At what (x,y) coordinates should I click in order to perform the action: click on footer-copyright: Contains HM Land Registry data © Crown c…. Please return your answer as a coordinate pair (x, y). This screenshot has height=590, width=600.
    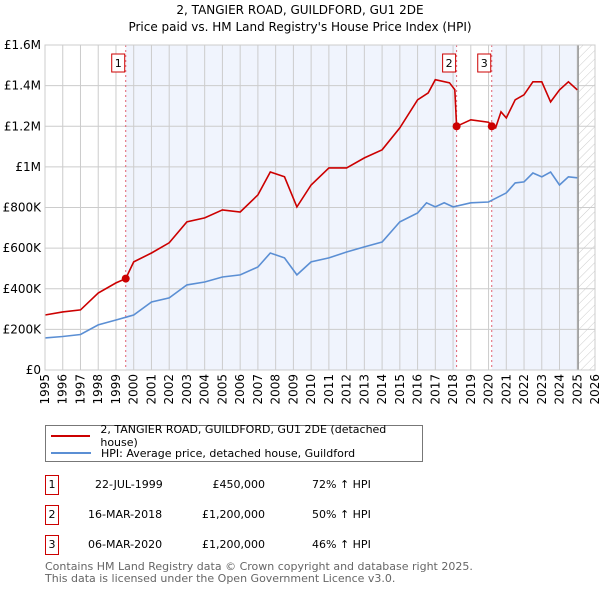
    Looking at the image, I should click on (259, 566).